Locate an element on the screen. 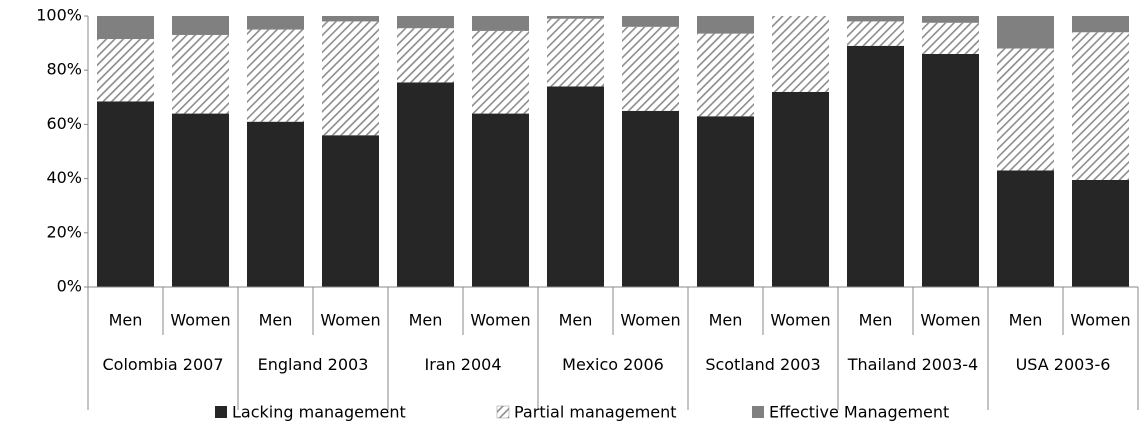  y-tick-label: 60% is located at coordinates (64, 123).